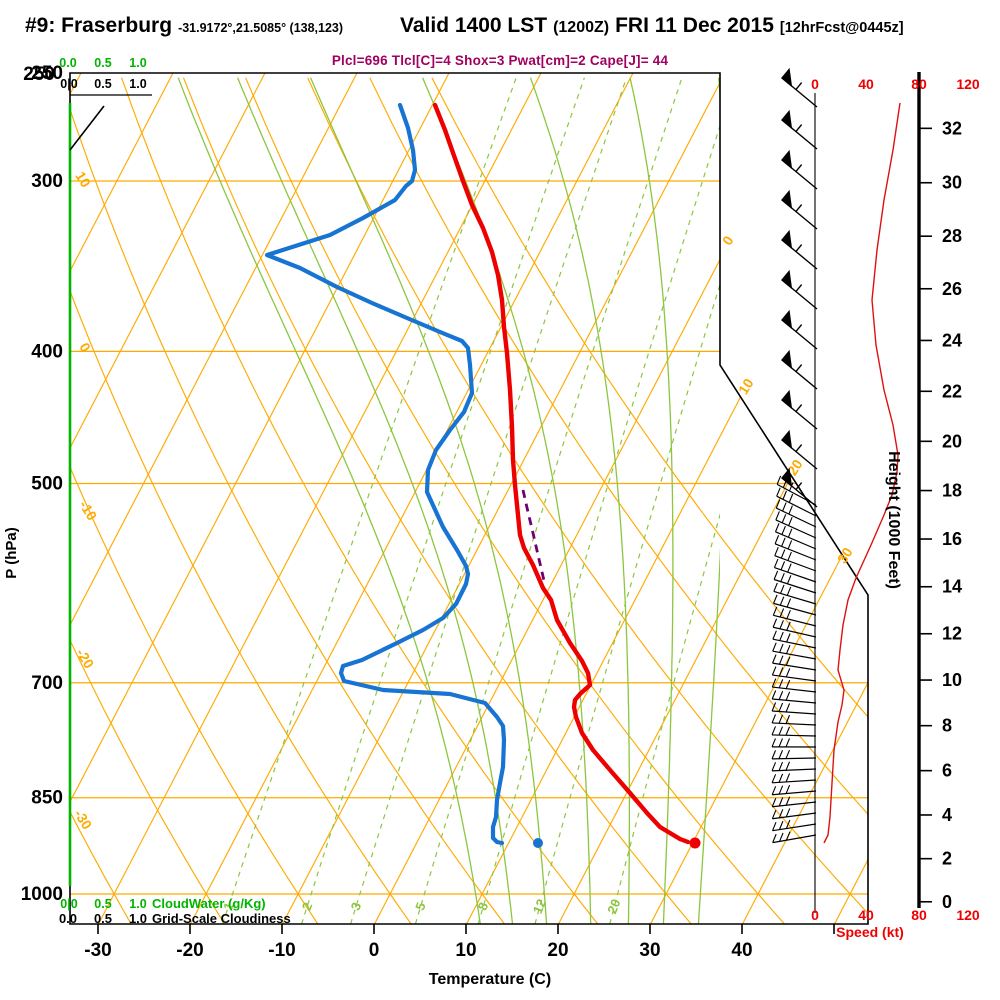 The width and height of the screenshot is (1000, 1000). I want to click on height-tick-label: 16, so click(952, 539).